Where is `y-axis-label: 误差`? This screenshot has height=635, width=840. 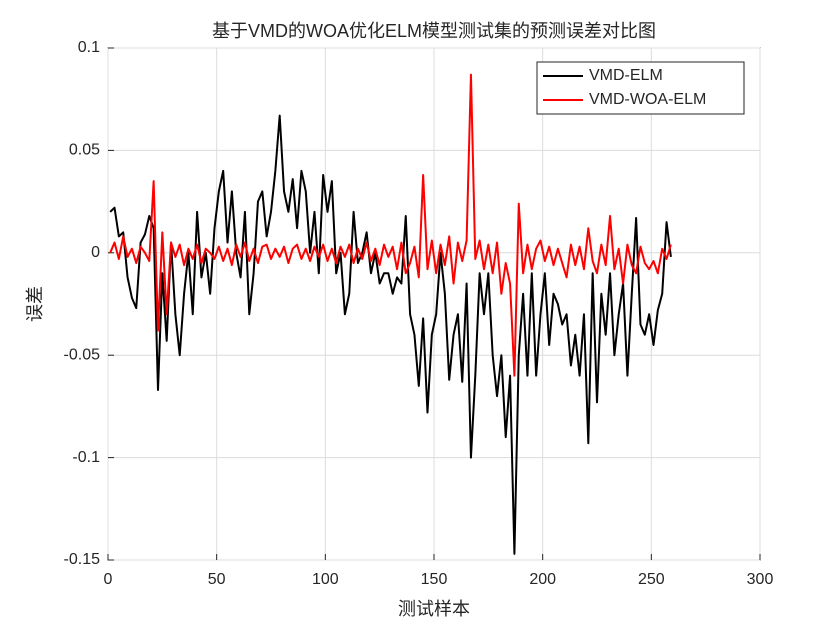
y-axis-label: 误差 is located at coordinates (35, 304).